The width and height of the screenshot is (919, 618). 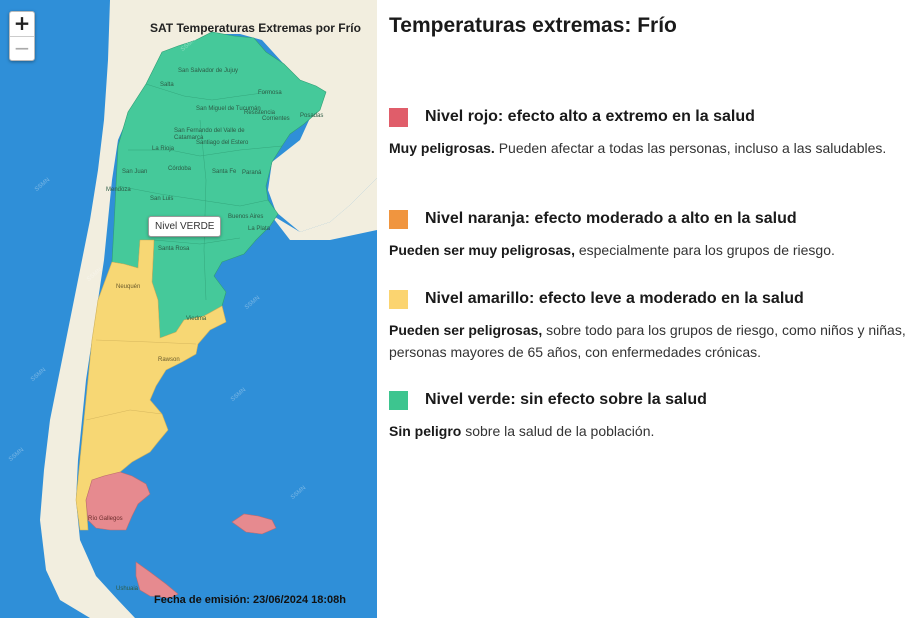 I want to click on city-label: Viedma, so click(x=196, y=319).